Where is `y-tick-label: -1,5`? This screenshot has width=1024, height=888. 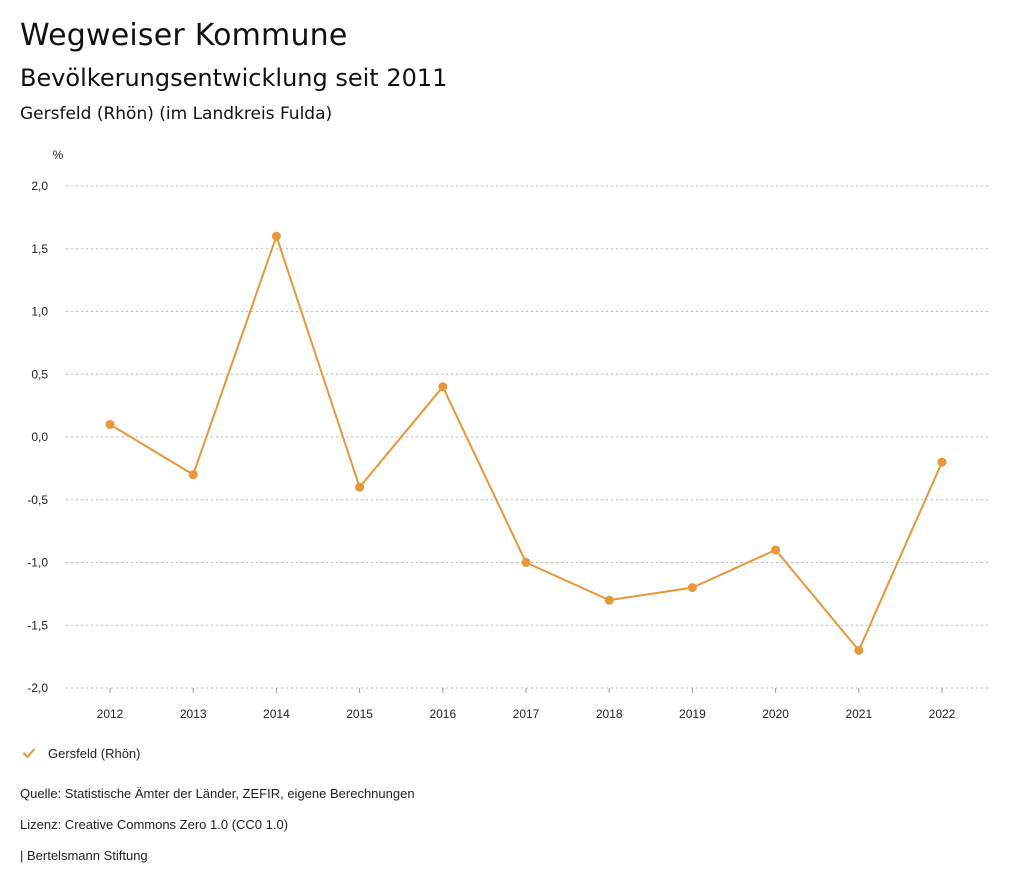 y-tick-label: -1,5 is located at coordinates (37, 625).